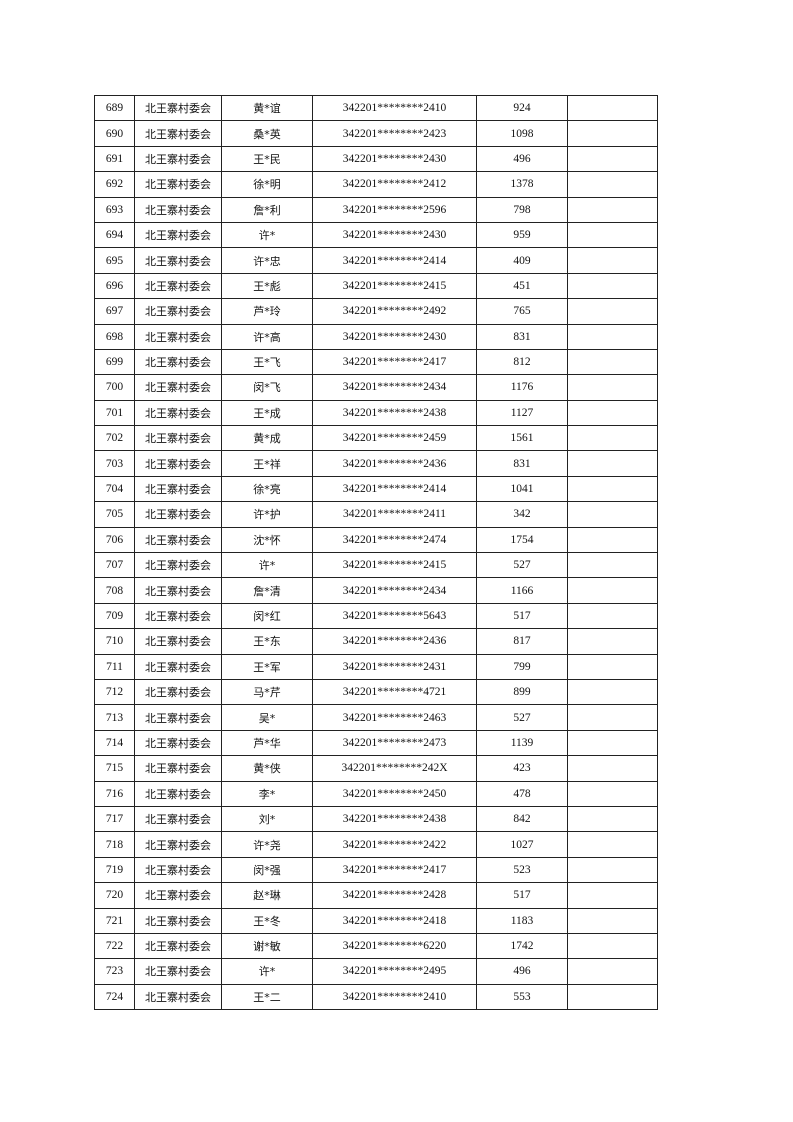 The image size is (793, 1122). Describe the element at coordinates (522, 209) in the screenshot. I see `amount-cell: 798` at that location.